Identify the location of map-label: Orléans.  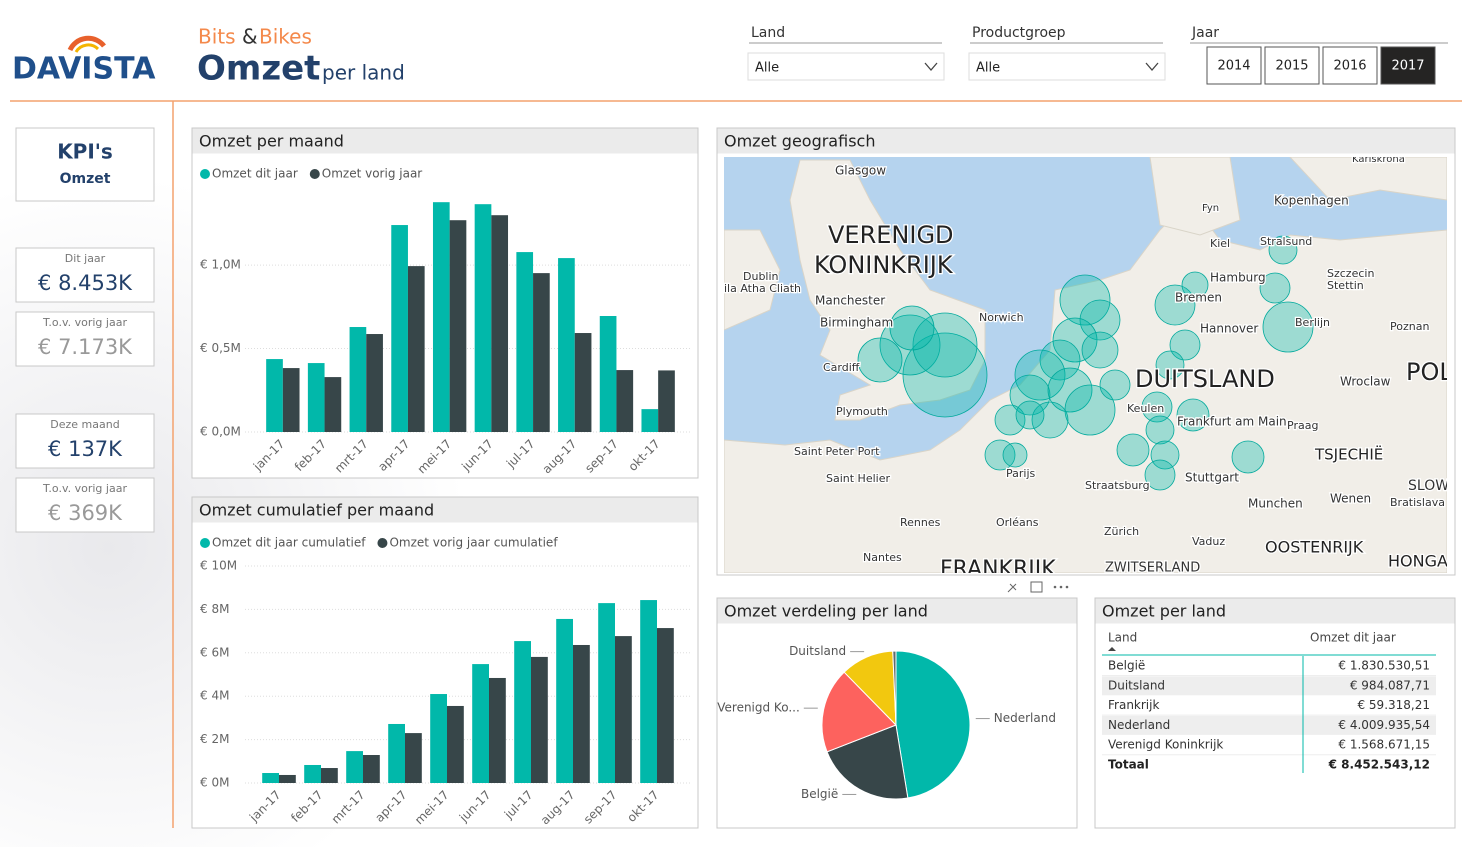
(1017, 522).